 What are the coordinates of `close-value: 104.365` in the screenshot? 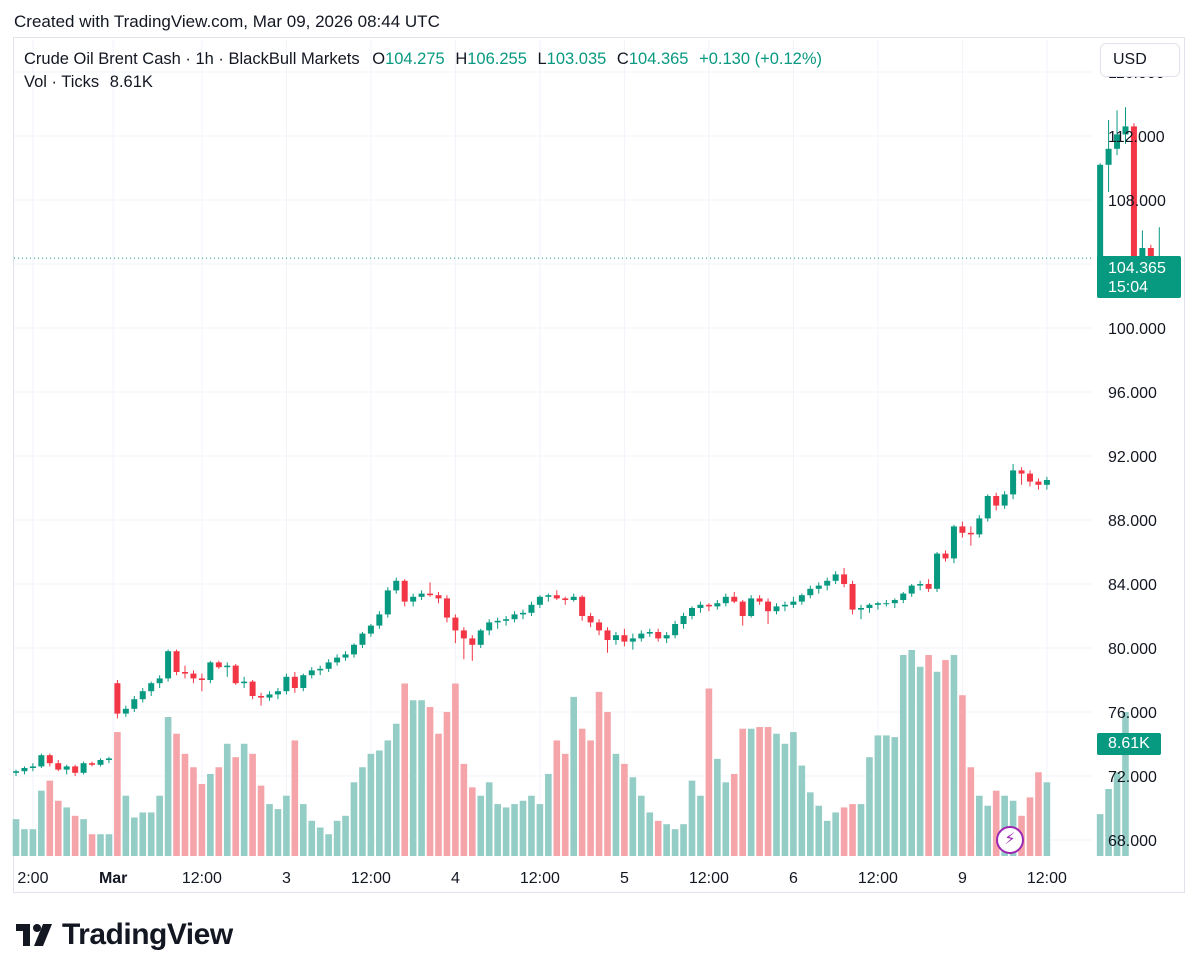 It's located at (658, 59).